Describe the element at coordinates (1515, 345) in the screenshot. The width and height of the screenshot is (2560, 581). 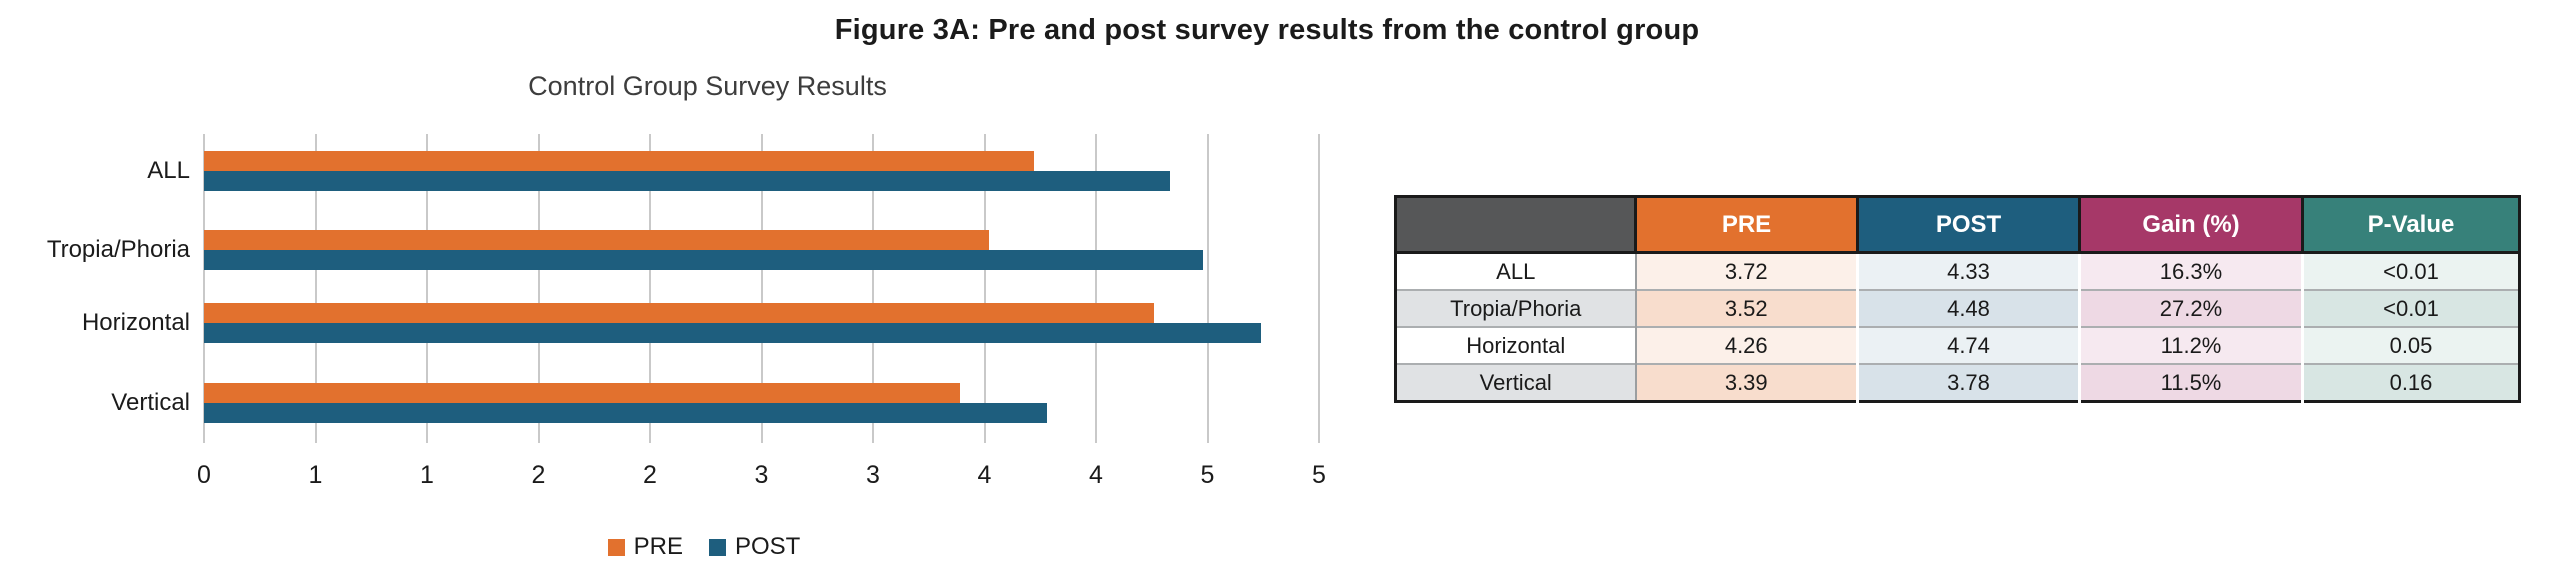
I see `table-cell-label: Horizontal` at that location.